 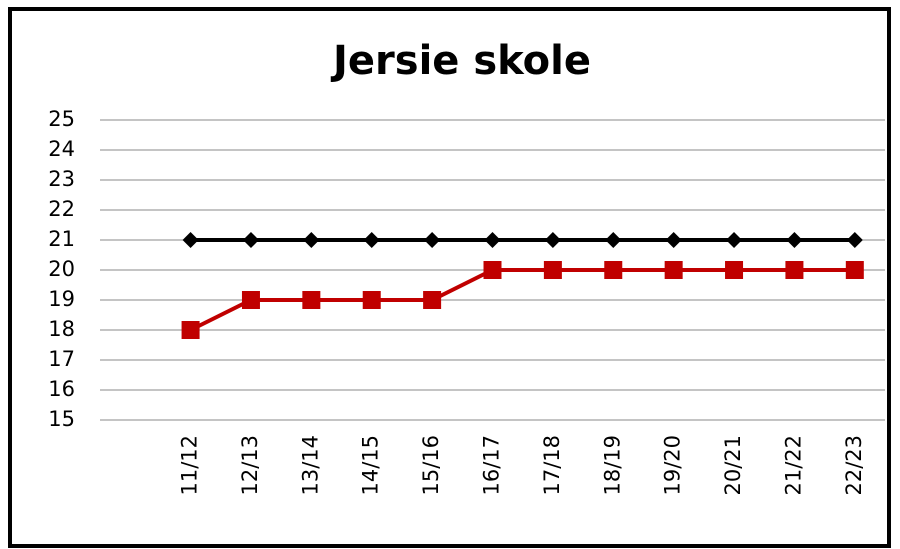 What do you see at coordinates (61, 269) in the screenshot?
I see `y-tick-label: 20` at bounding box center [61, 269].